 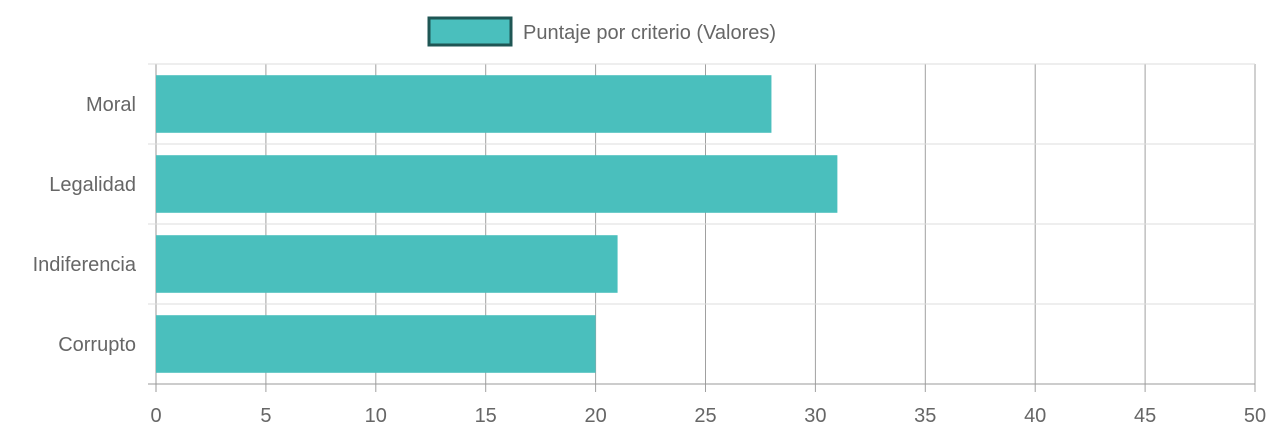 I want to click on y-tick-label: Legalidad, so click(x=92, y=185).